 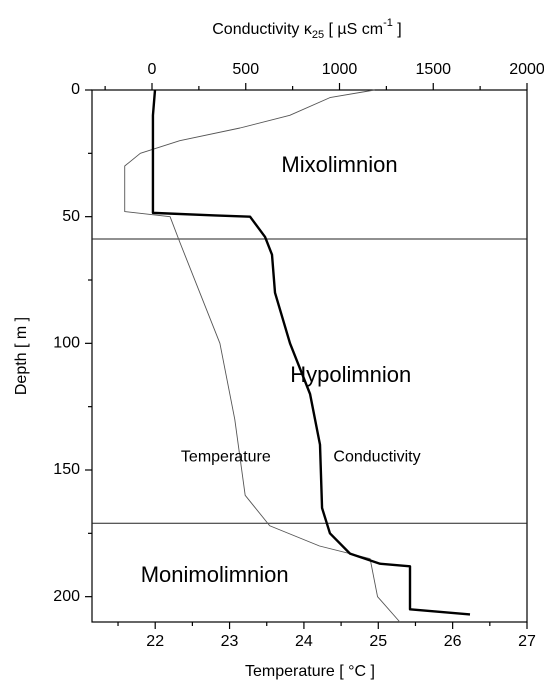 What do you see at coordinates (318, 35) in the screenshot?
I see `x2-label-sub: 25` at bounding box center [318, 35].